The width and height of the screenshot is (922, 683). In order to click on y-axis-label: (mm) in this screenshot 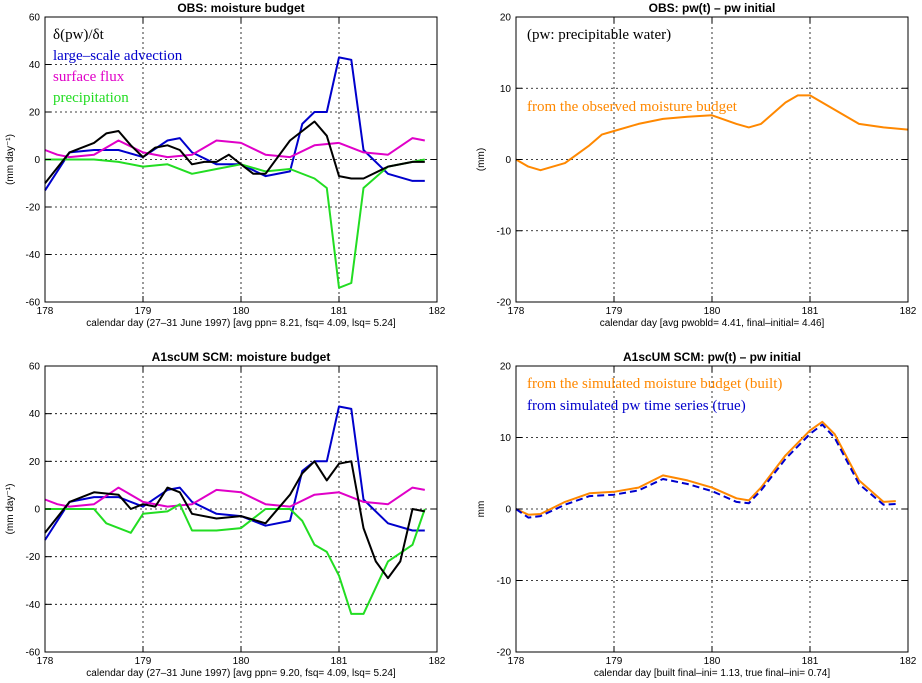, I will do `click(481, 159)`.